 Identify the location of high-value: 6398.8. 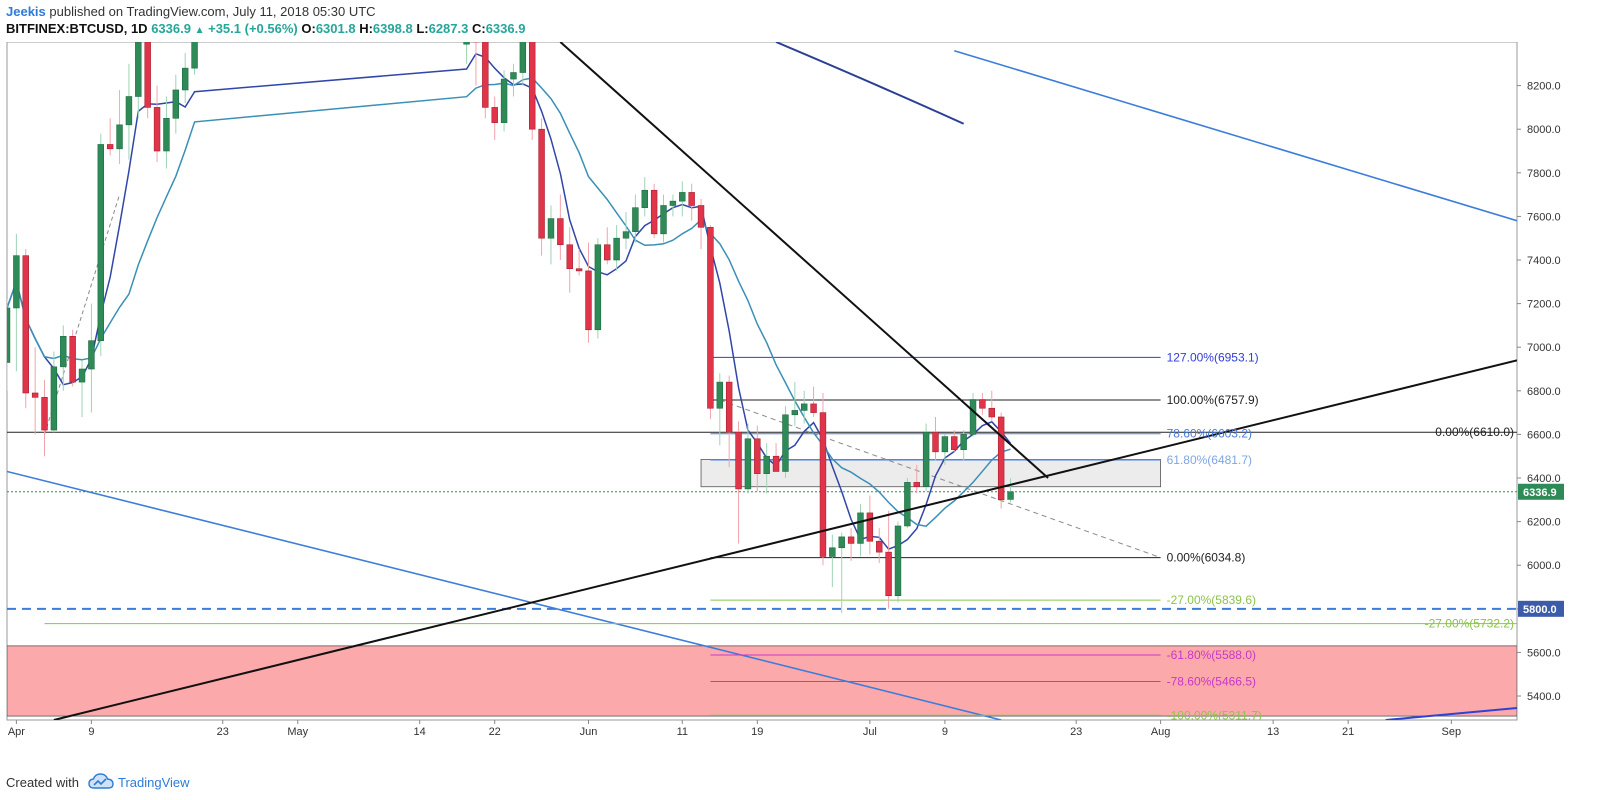
(392, 28).